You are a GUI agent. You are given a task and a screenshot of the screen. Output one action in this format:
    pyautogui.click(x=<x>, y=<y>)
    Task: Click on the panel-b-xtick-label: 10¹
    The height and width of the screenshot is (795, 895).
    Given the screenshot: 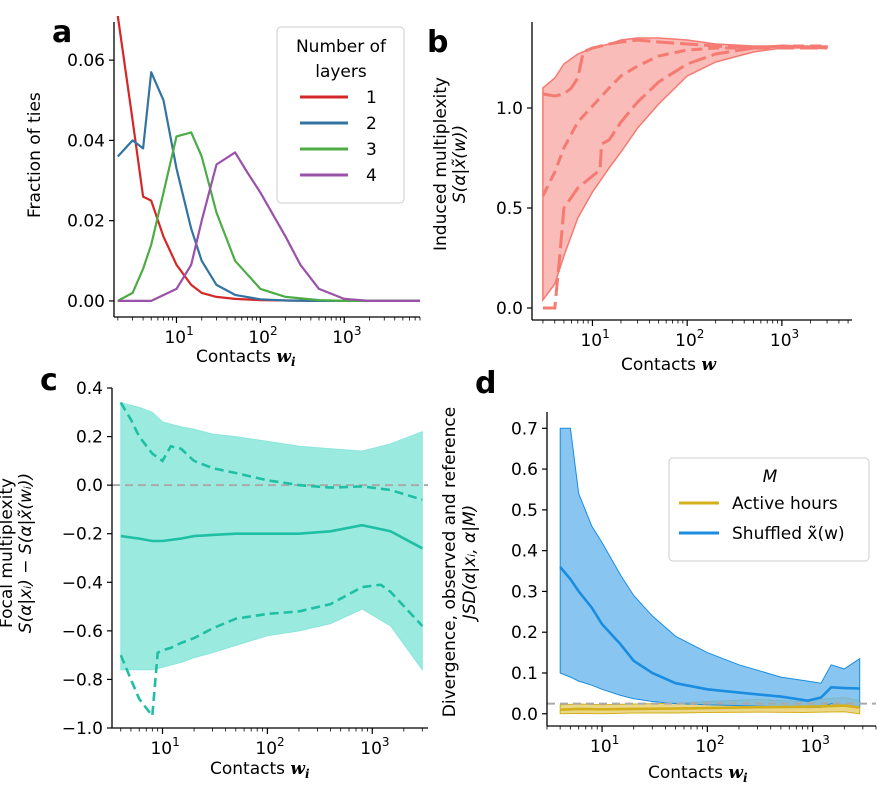 What is the action you would take?
    pyautogui.click(x=594, y=339)
    